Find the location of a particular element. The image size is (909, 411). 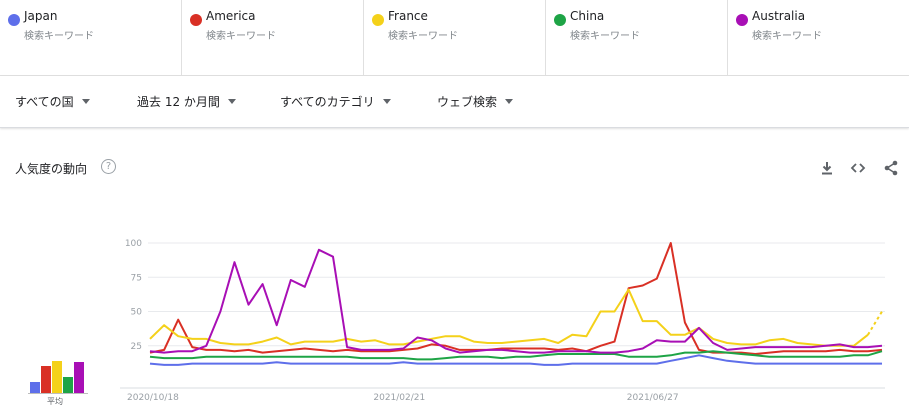

term-name: America is located at coordinates (231, 16).